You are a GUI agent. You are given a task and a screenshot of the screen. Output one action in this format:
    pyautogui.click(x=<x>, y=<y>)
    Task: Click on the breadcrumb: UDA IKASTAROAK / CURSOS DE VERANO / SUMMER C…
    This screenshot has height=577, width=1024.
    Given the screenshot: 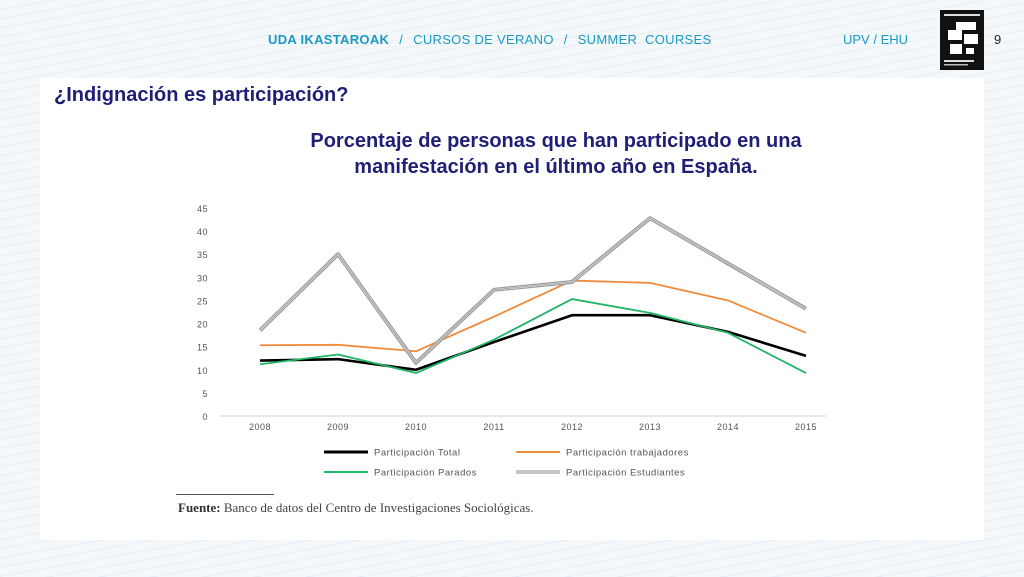 What is the action you would take?
    pyautogui.click(x=489, y=39)
    